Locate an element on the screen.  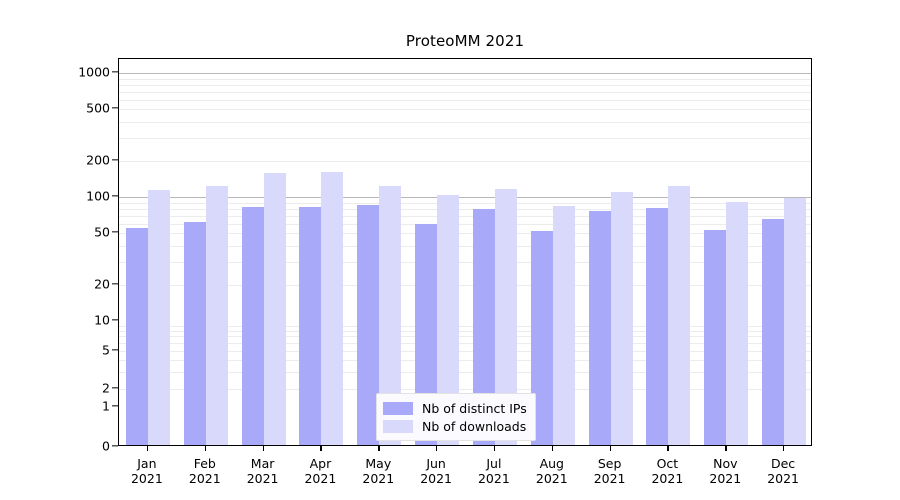
y-tick-label: 1 is located at coordinates (106, 406).